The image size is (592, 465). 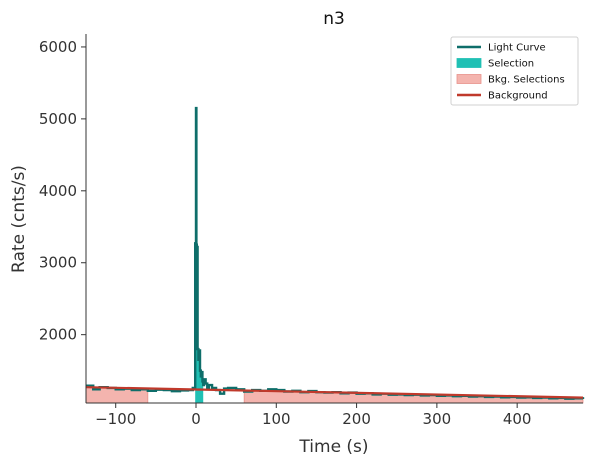 I want to click on x-tick-label: −100, so click(x=115, y=419).